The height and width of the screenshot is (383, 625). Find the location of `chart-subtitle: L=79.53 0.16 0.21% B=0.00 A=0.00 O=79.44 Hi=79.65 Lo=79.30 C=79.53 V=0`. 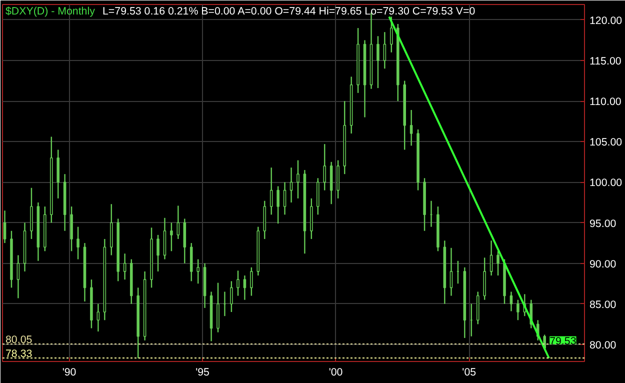

chart-subtitle: L=79.53 0.16 0.21% B=0.00 A=0.00 O=79.44 Hi=79.65 Lo=79.30 C=79.53 V=0 is located at coordinates (289, 12).